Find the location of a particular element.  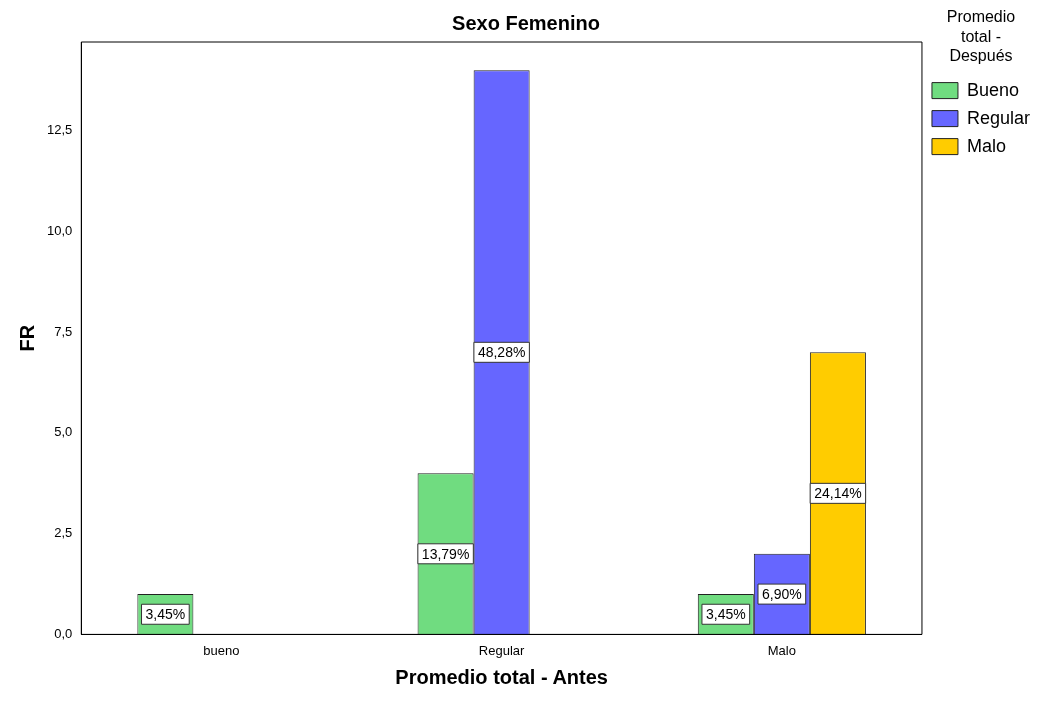

x-tick-label: bueno is located at coordinates (221, 650).